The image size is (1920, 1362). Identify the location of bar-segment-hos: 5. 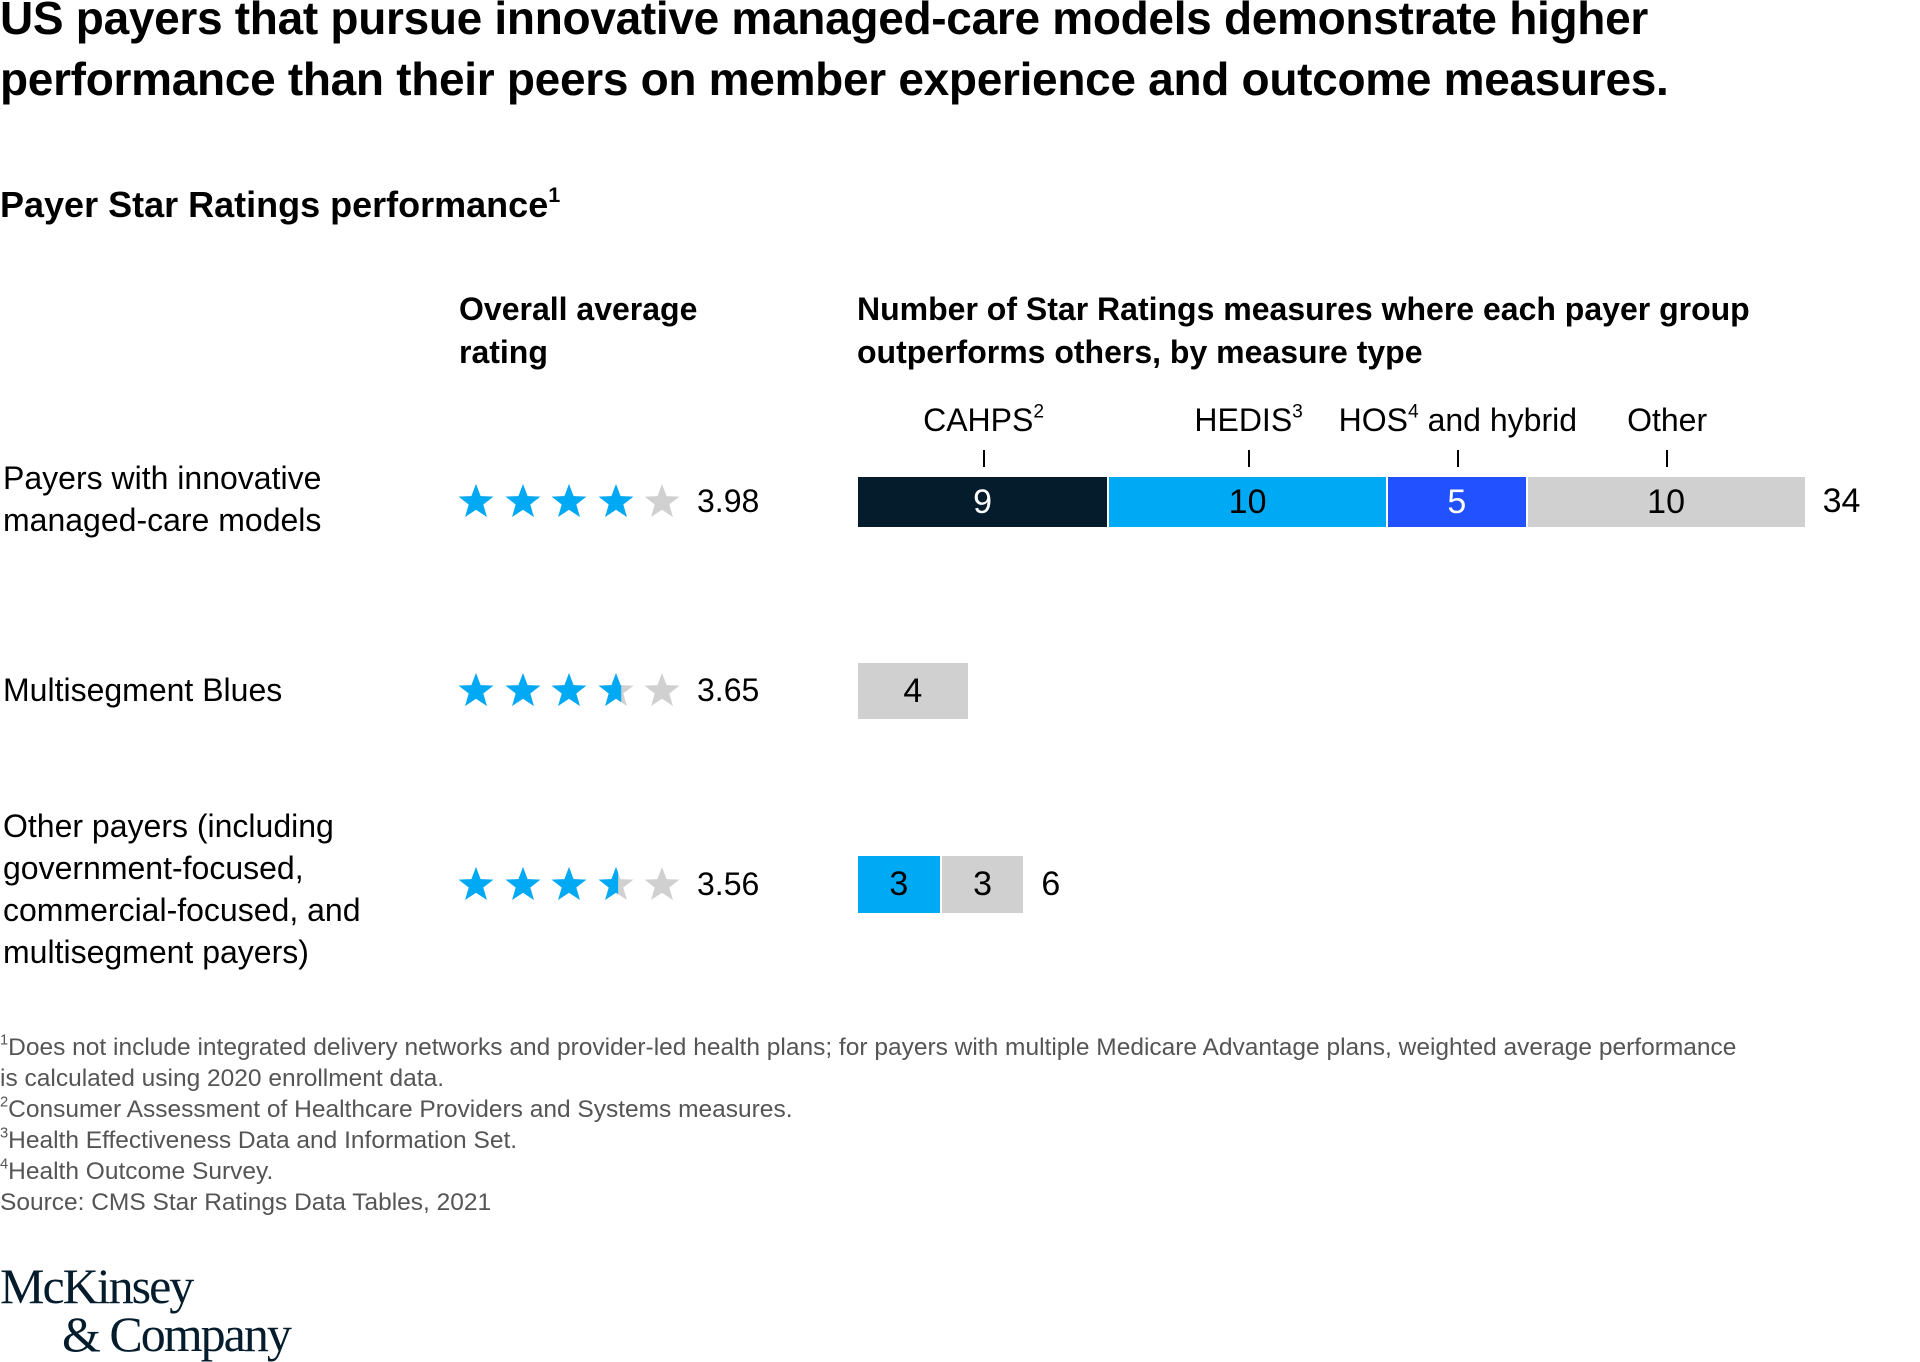
(1458, 502).